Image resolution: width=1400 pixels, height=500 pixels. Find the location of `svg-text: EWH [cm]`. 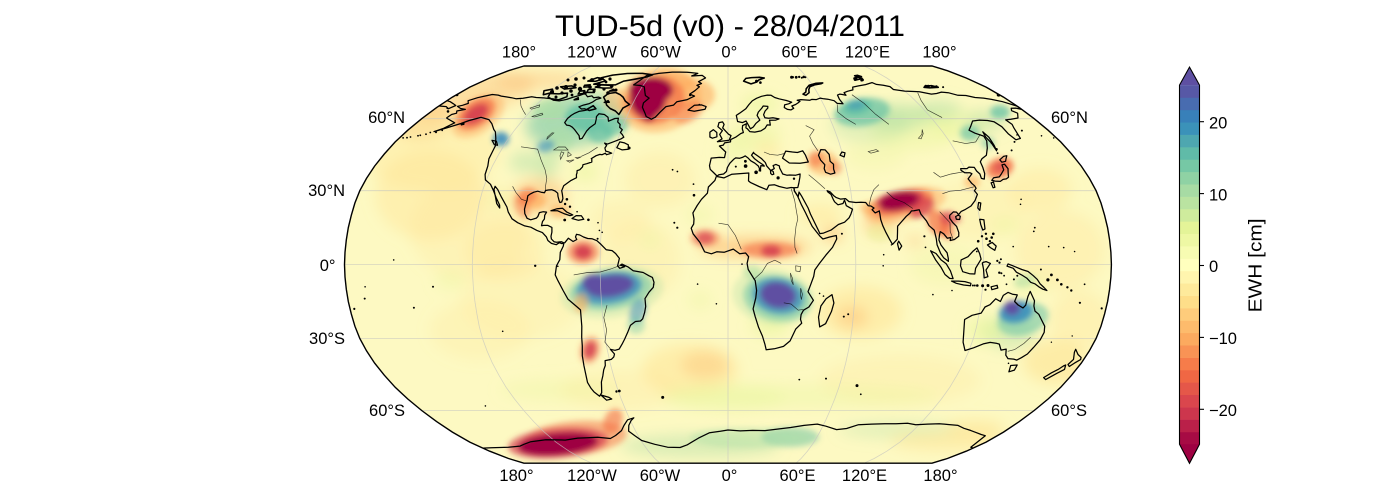

svg-text: EWH [cm] is located at coordinates (1256, 265).